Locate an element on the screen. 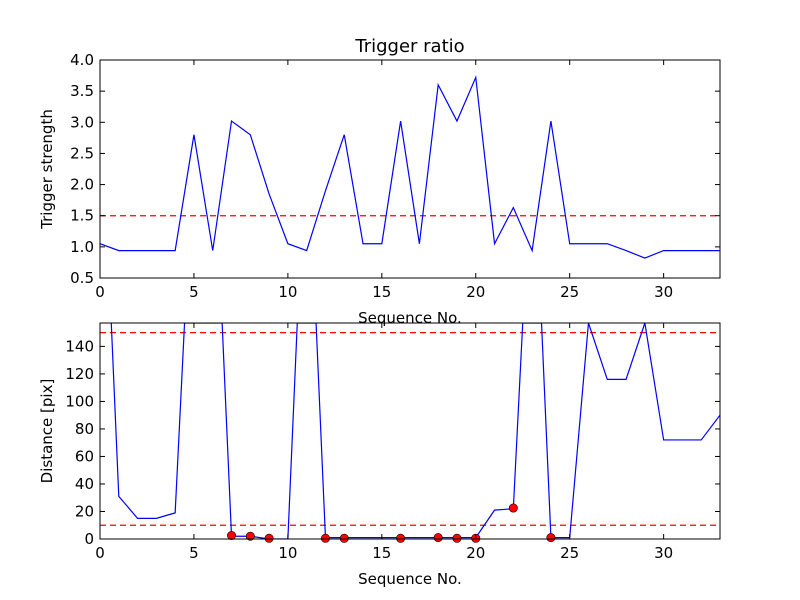 This screenshot has width=800, height=600. y-tick-label: 2.5 is located at coordinates (82, 153).